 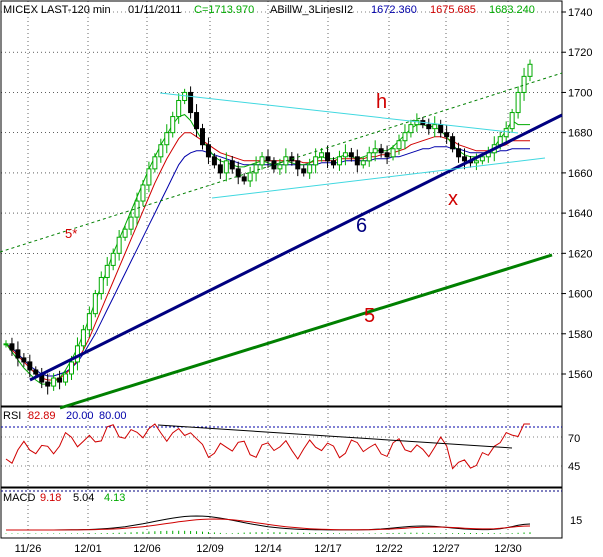 What do you see at coordinates (369, 316) in the screenshot?
I see `annotation-5: 5` at bounding box center [369, 316].